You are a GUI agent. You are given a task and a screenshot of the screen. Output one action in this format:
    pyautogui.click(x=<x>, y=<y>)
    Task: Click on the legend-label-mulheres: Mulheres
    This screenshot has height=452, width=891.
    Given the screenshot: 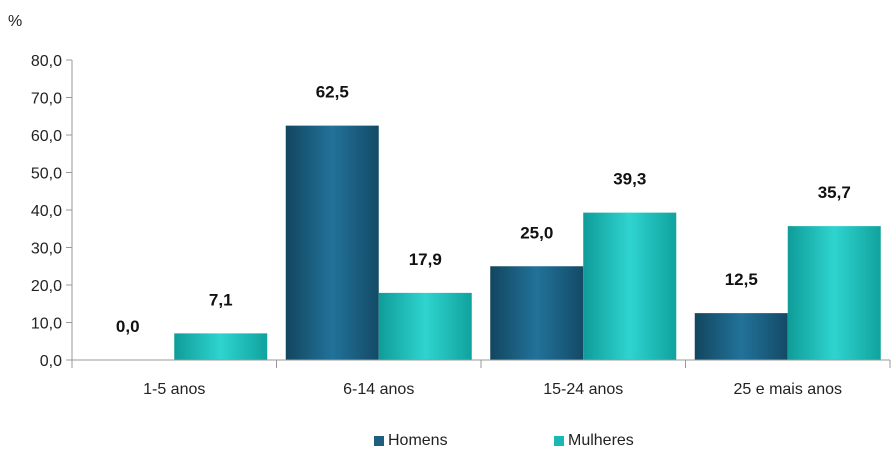 What is the action you would take?
    pyautogui.click(x=601, y=440)
    